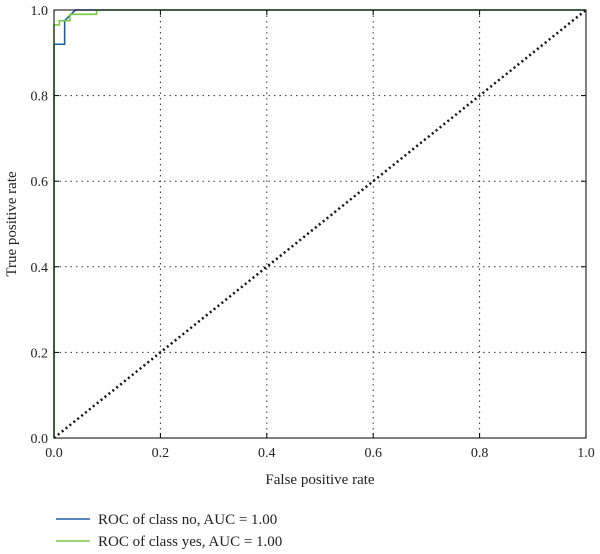 The image size is (600, 554). I want to click on legend-label: ROC of class yes, AUC = 1.00, so click(190, 542).